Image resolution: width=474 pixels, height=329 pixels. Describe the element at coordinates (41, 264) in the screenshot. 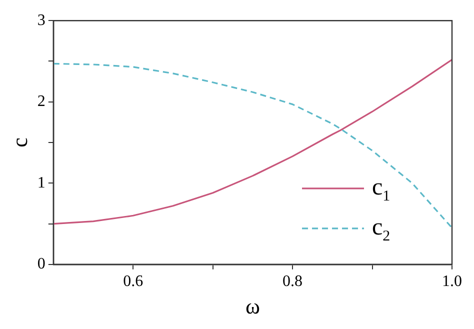

I see `y-tick-label: 0` at that location.